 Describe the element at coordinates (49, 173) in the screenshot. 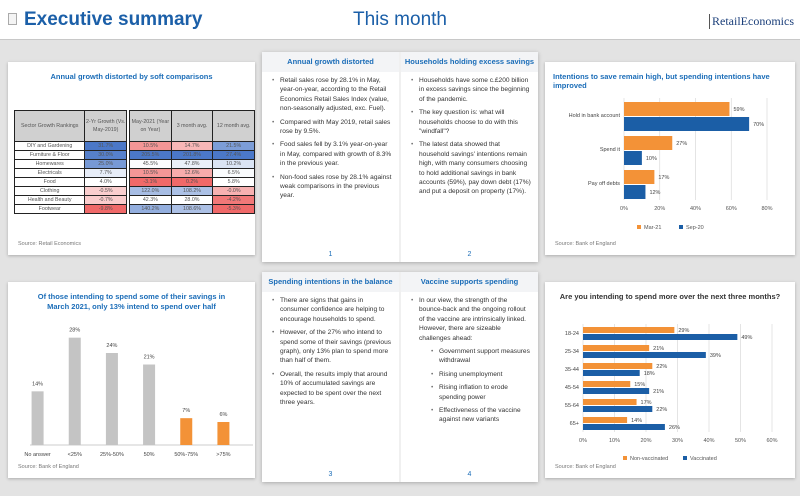

I see `sector-name: Electricals` at that location.